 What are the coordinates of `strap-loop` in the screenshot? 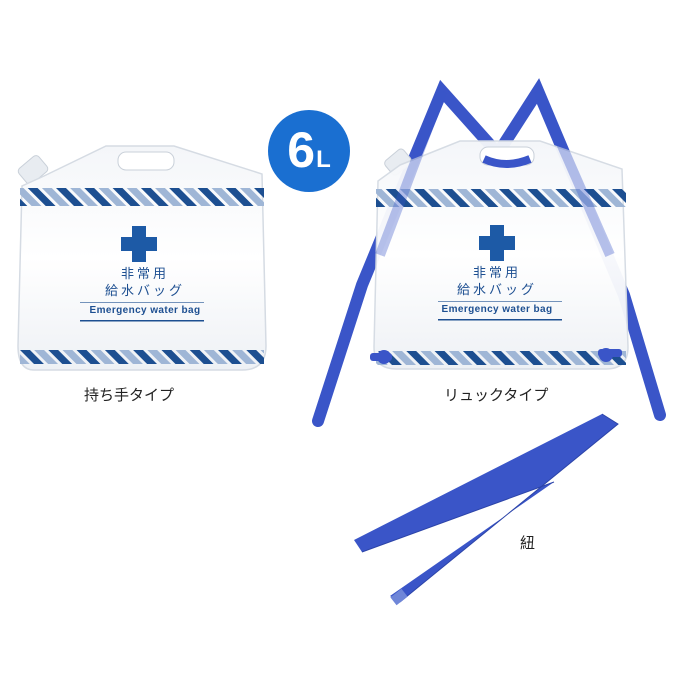 It's located at (507, 161).